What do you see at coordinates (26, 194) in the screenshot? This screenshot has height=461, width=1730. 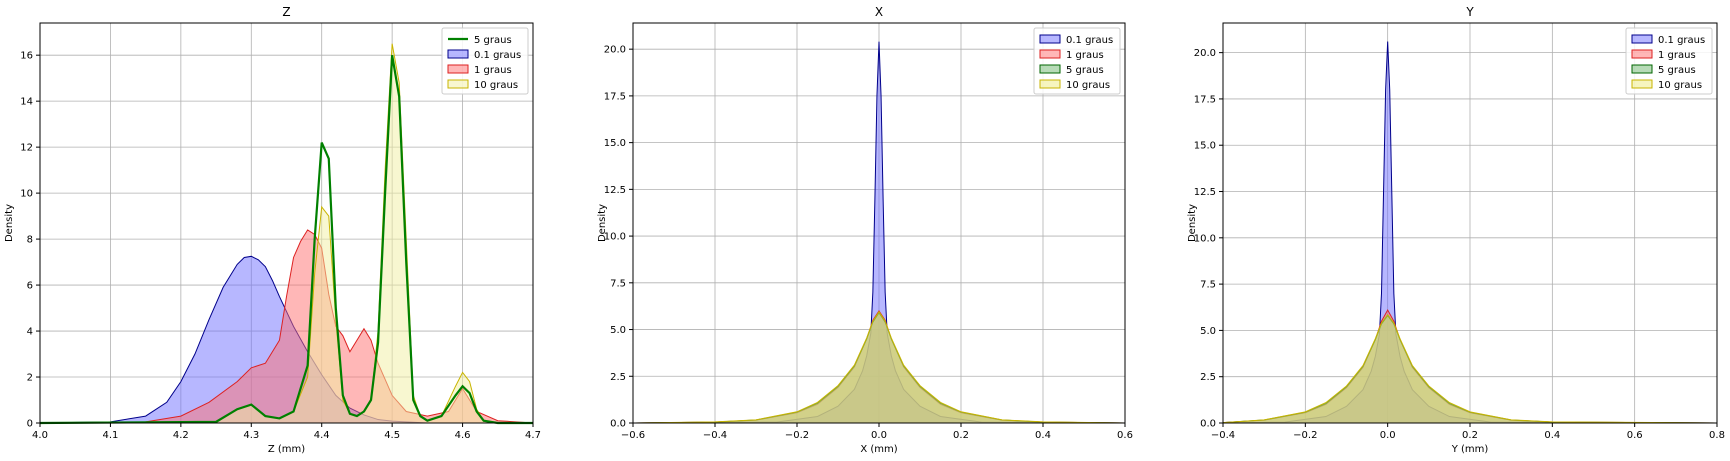 I see `y-tick-label: 10` at bounding box center [26, 194].